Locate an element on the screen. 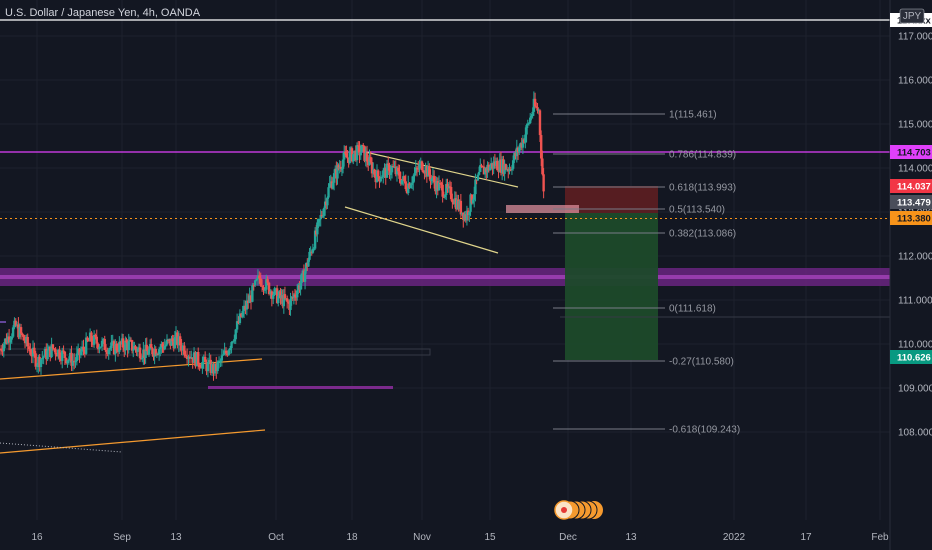 The image size is (932, 550). price-axis is located at coordinates (911, 275).